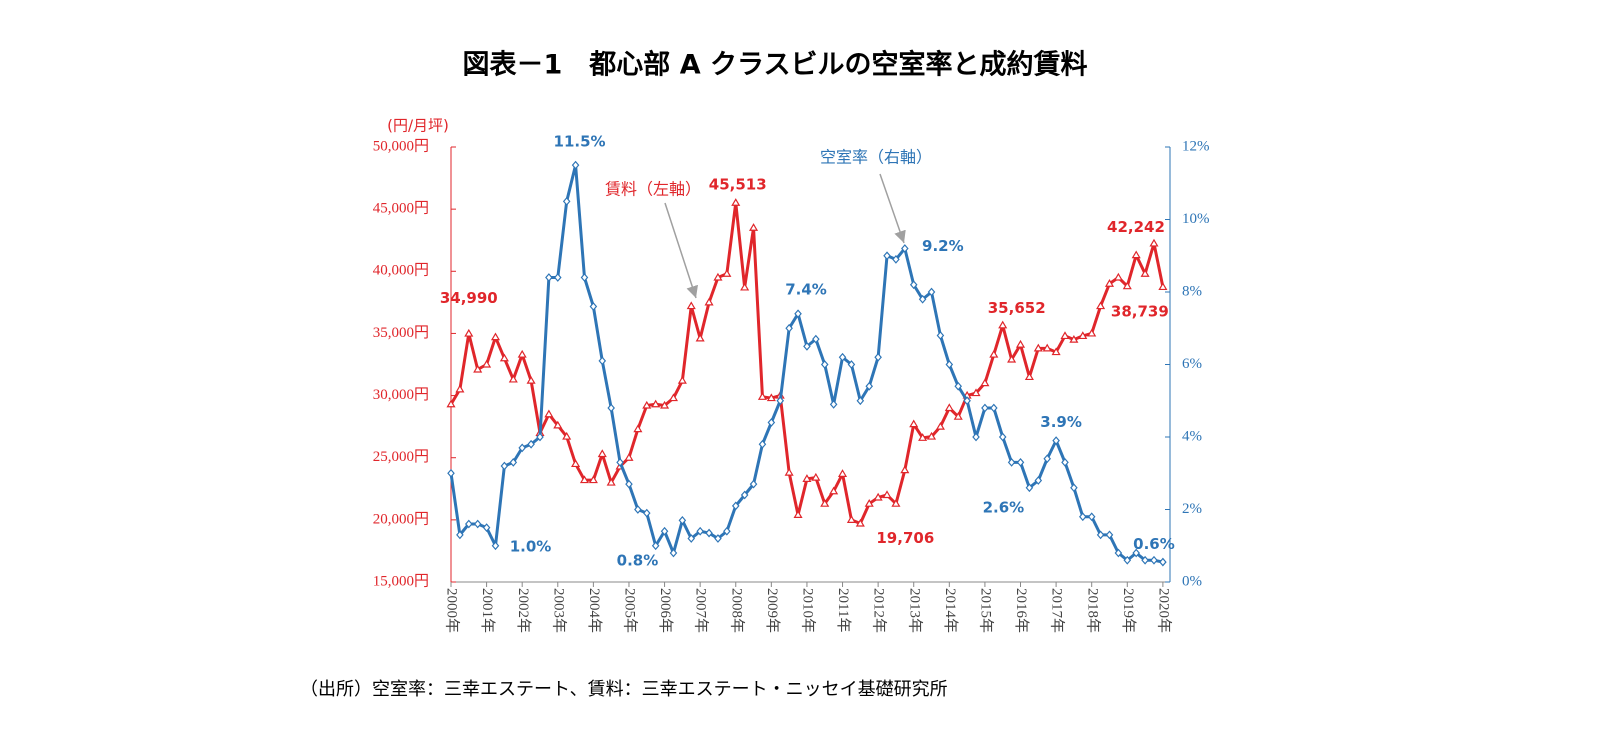 This screenshot has height=743, width=1608. I want to click on annotation-arrow, so click(892, 208).